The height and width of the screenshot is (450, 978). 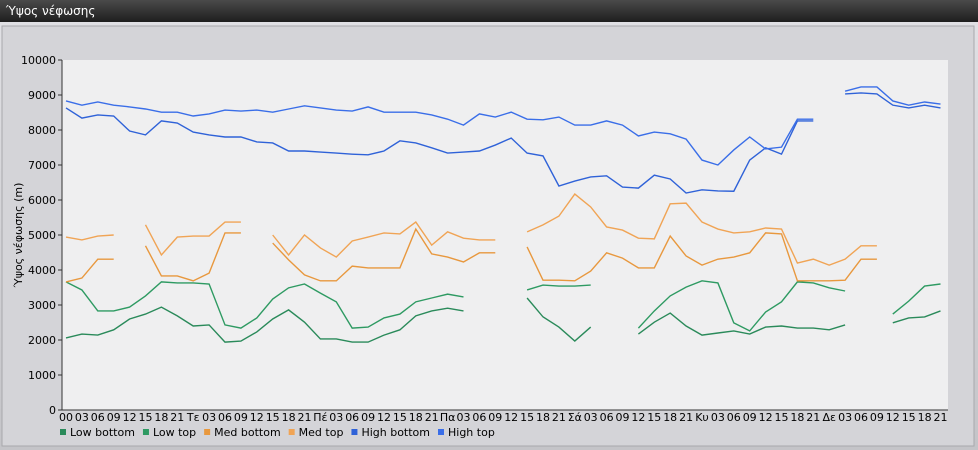 I want to click on x-tick-label: Πέ, so click(x=320, y=417).